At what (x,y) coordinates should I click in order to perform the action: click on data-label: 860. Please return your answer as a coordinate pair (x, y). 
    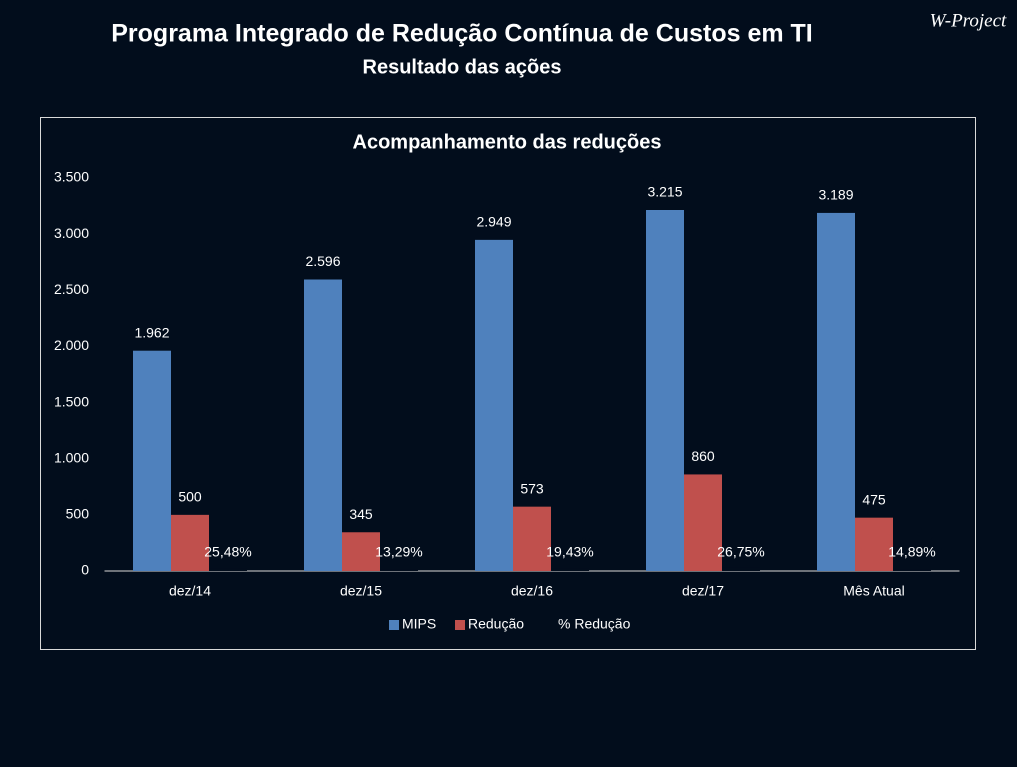
    Looking at the image, I should click on (703, 456).